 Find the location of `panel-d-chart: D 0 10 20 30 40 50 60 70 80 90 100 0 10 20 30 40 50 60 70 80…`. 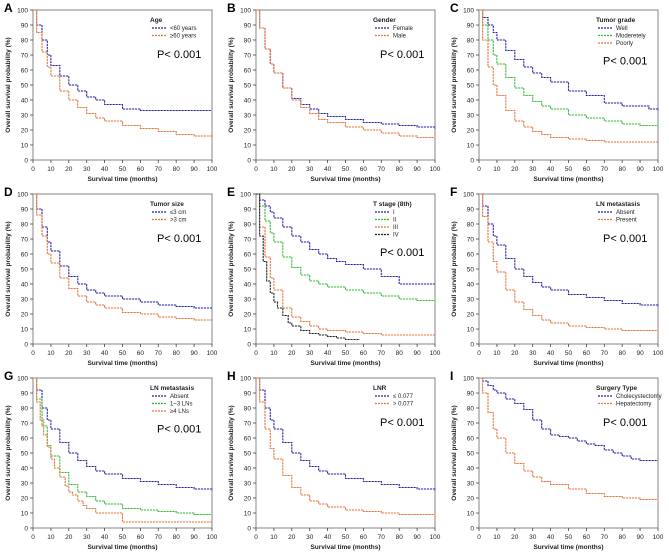

panel-d-chart: D 0 10 20 30 40 50 60 70 80 90 100 0 10 20 30 40 50 60 70 80… is located at coordinates (111, 276).